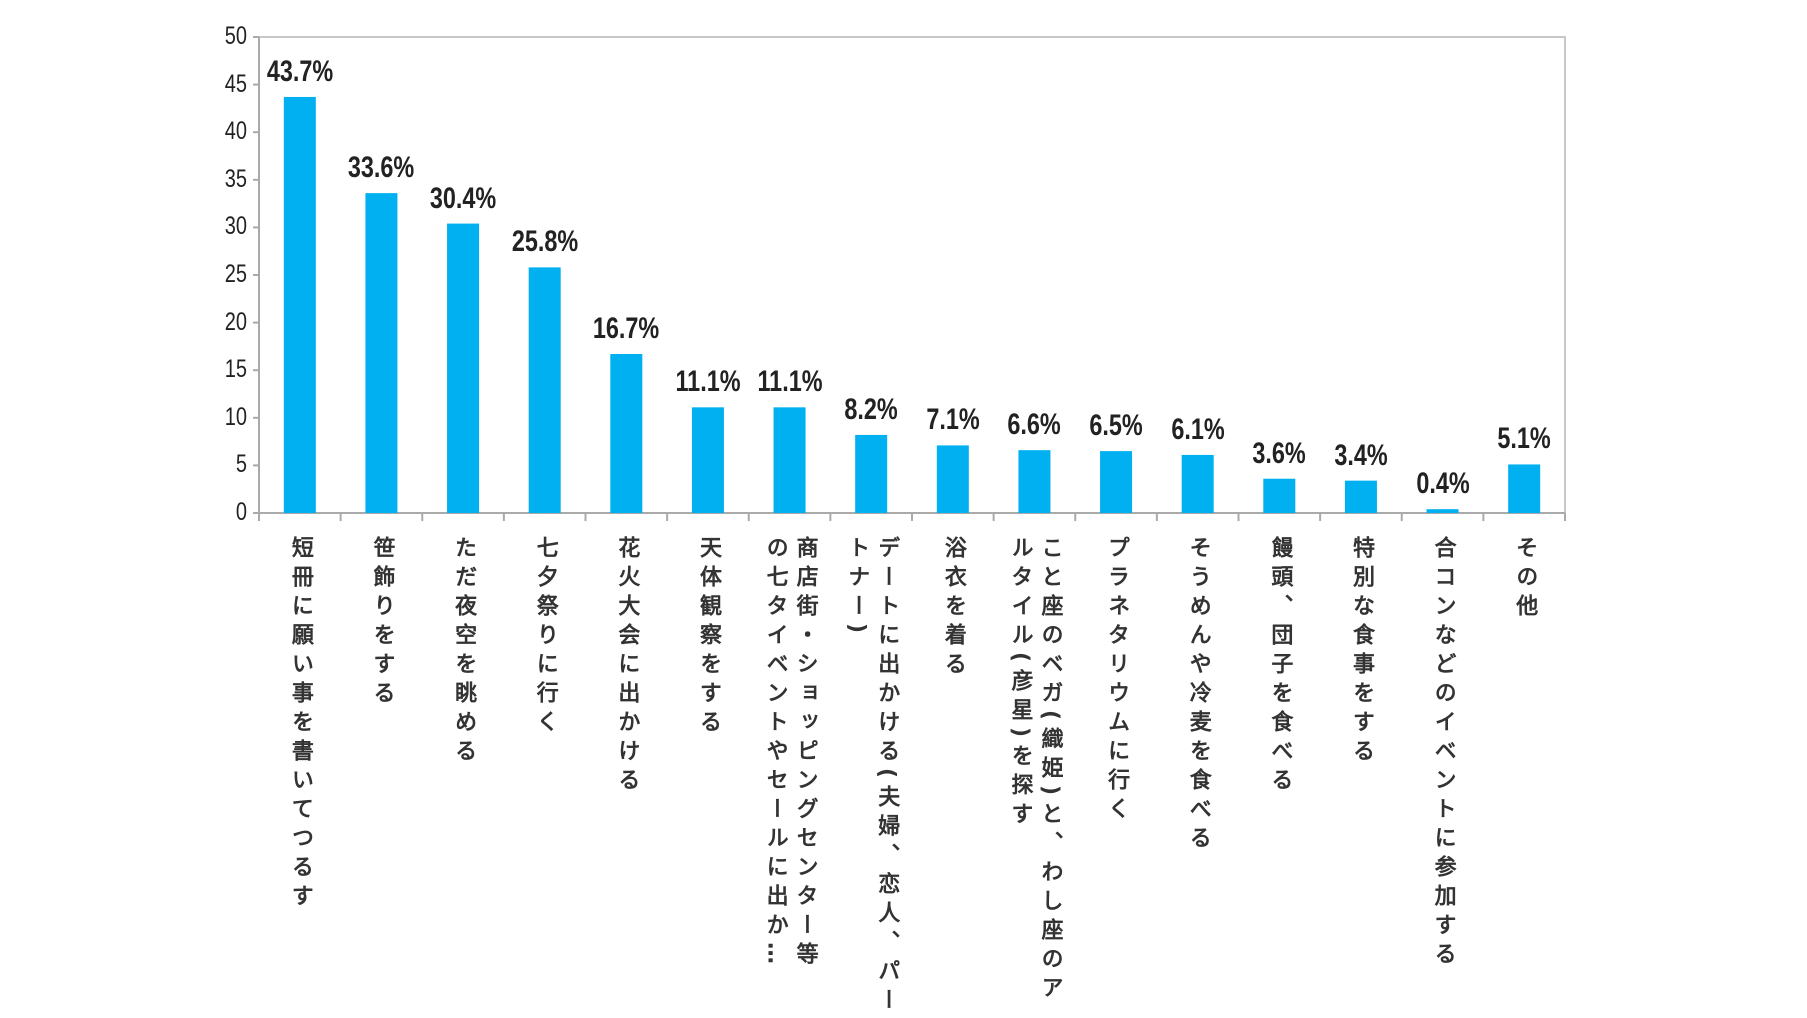 The width and height of the screenshot is (1807, 1018). I want to click on x-category-label-line: 饅頭、団子を食べる, so click(1280, 666).